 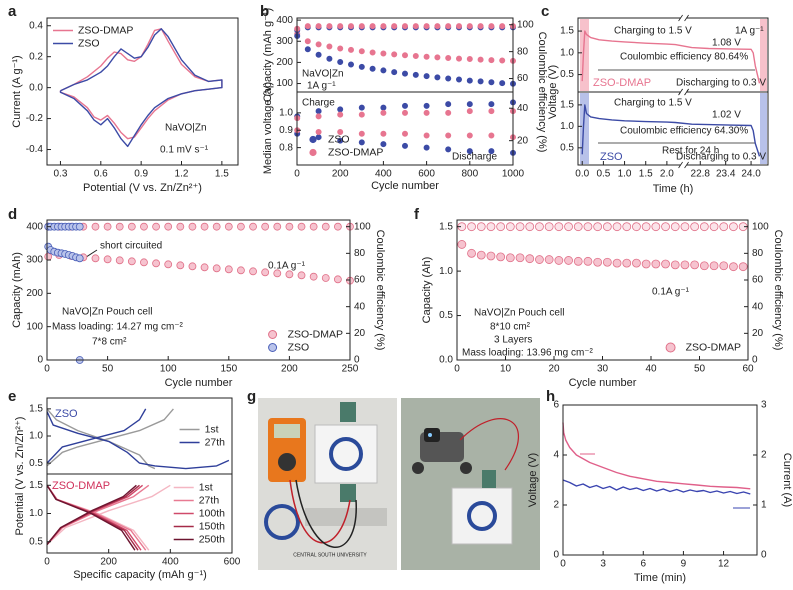 I want to click on x-tick-label: 3, so click(x=603, y=564).